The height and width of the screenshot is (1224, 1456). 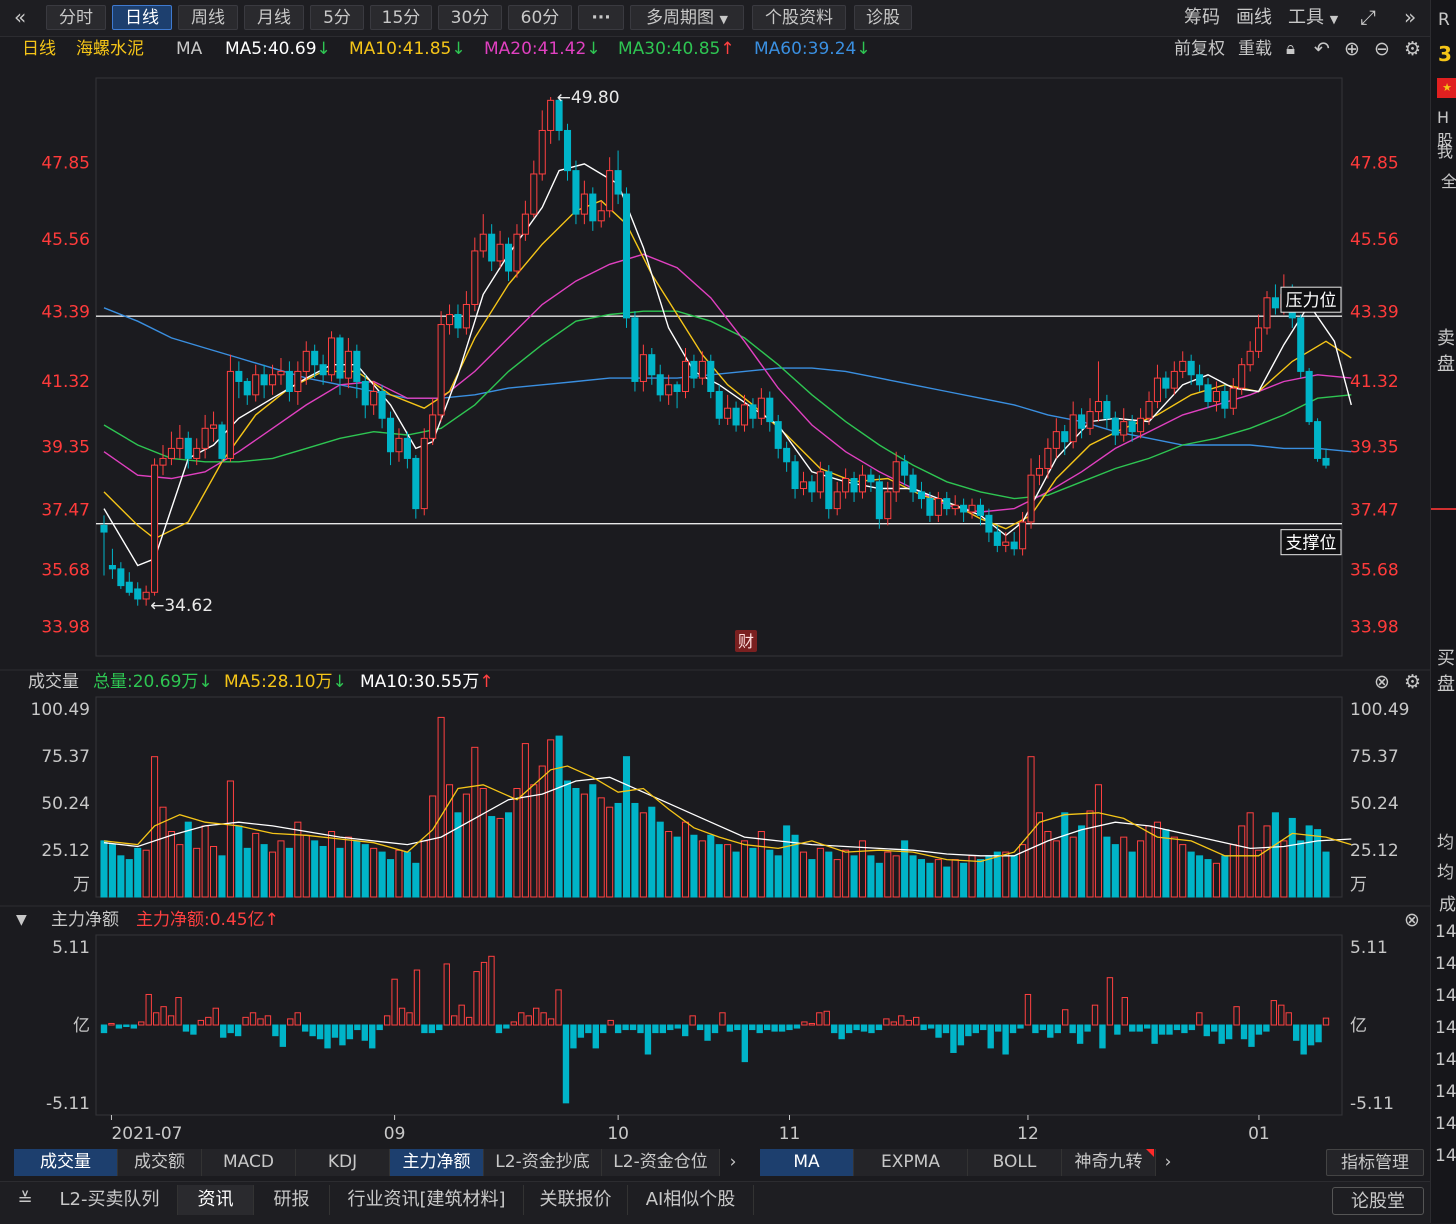 What do you see at coordinates (1313, 17) in the screenshot?
I see `tools-dropdown: 工具 ▼` at bounding box center [1313, 17].